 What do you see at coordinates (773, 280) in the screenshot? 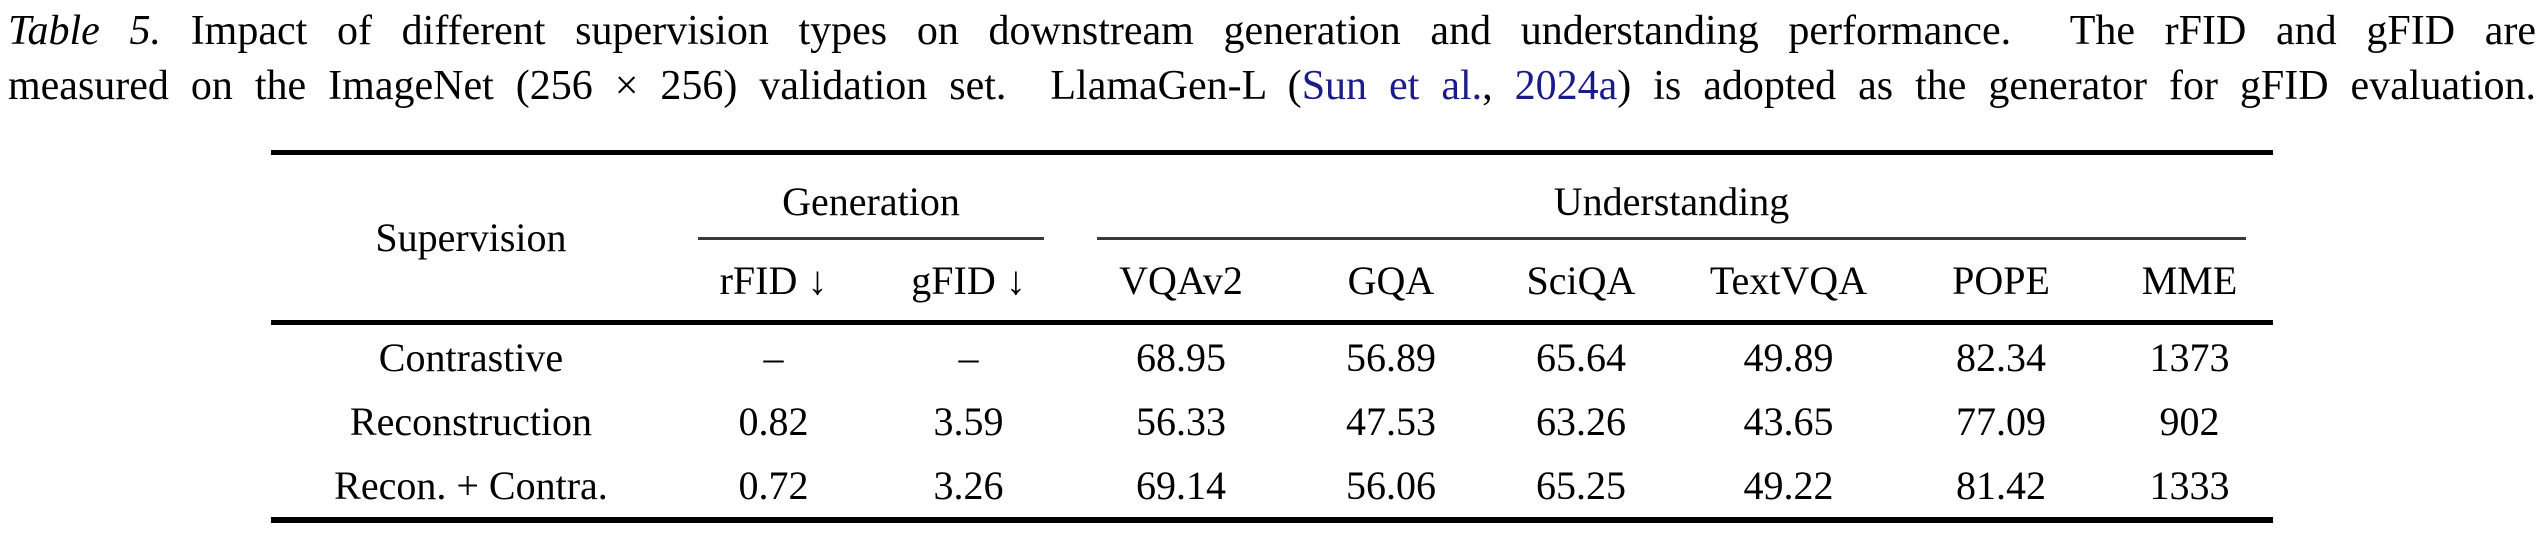
I see `column-header-rfid: rFID ↓` at bounding box center [773, 280].